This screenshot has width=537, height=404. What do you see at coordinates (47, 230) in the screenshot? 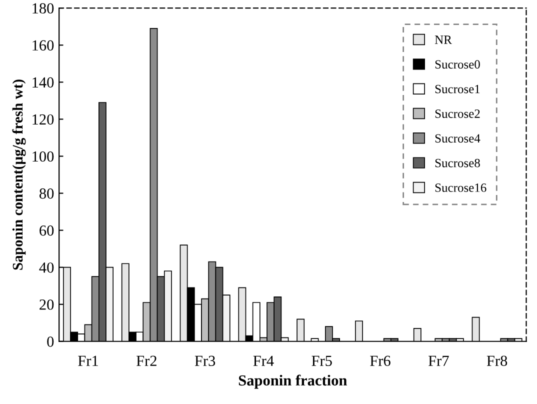
I see `y-tick-label: 60` at bounding box center [47, 230].